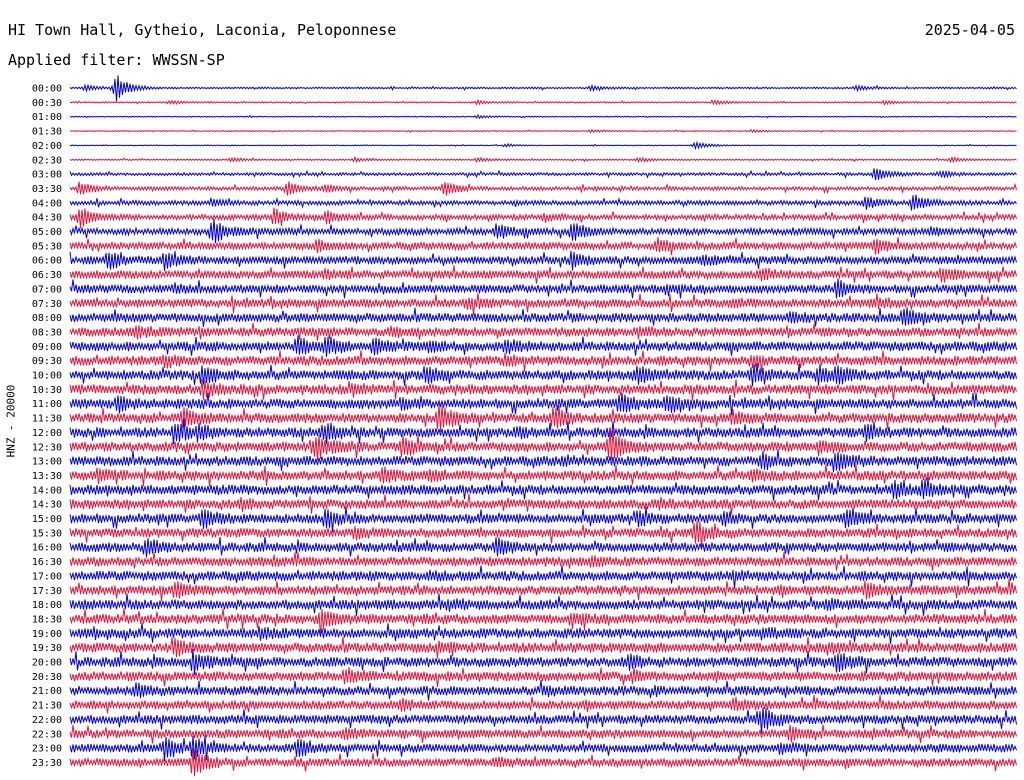 This screenshot has width=1024, height=780. Describe the element at coordinates (47, 246) in the screenshot. I see `time-label: 05:30` at that location.